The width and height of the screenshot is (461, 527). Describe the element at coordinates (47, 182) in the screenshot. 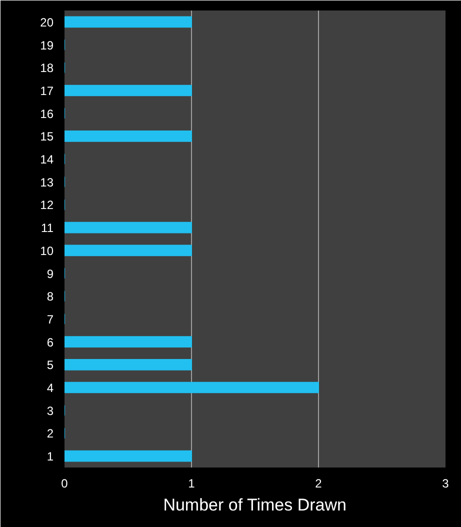

I see `y-tick-label: 13` at that location.